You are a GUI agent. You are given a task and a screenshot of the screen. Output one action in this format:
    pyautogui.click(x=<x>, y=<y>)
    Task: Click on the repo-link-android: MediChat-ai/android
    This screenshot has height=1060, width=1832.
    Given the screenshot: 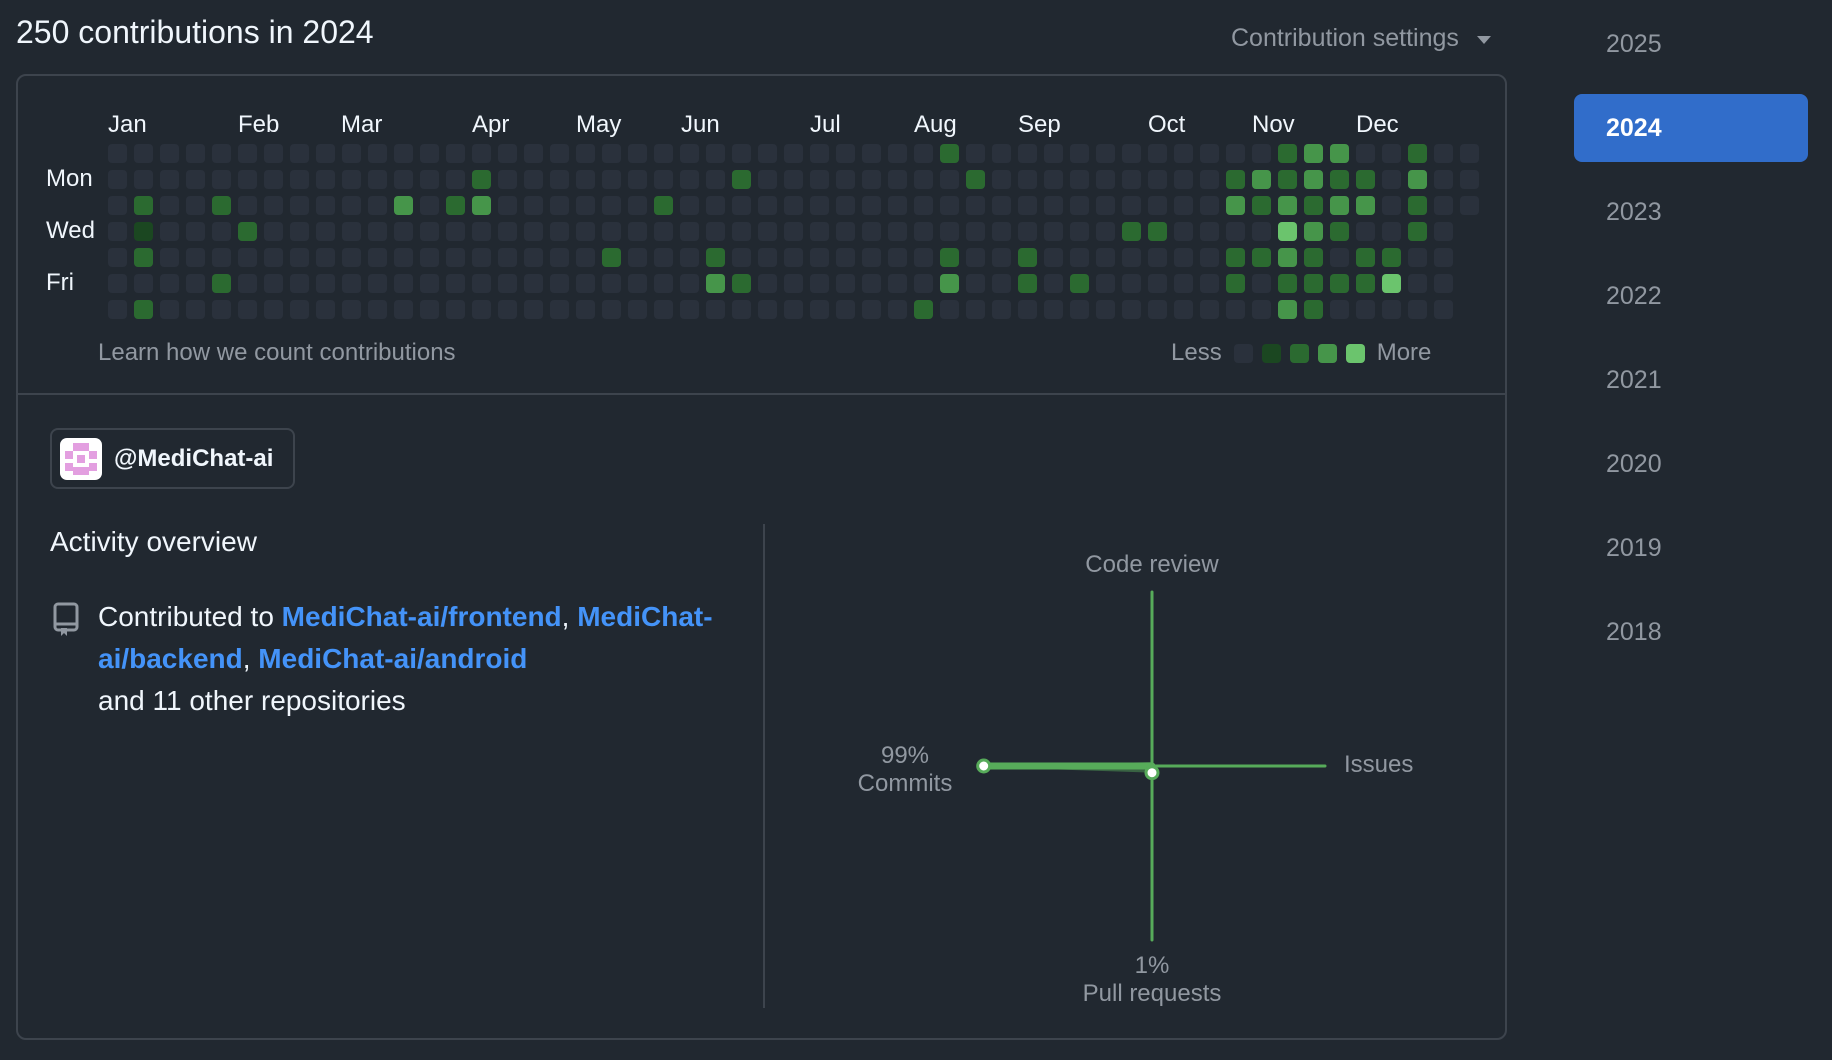 What is the action you would take?
    pyautogui.click(x=393, y=658)
    